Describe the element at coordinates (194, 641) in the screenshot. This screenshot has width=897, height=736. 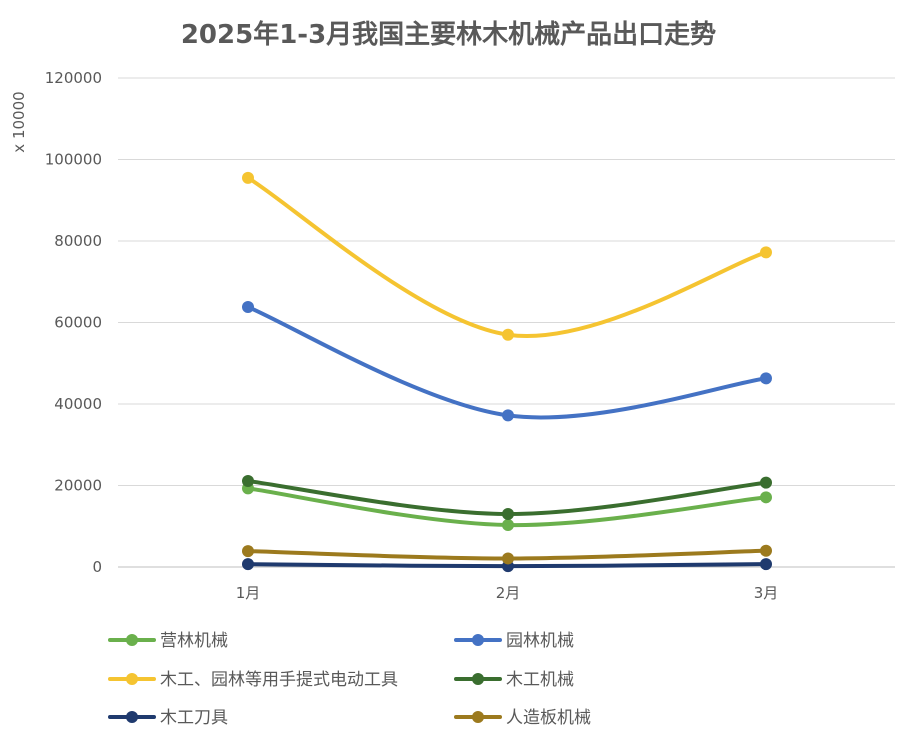
I see `legend-label: 营林机械` at that location.